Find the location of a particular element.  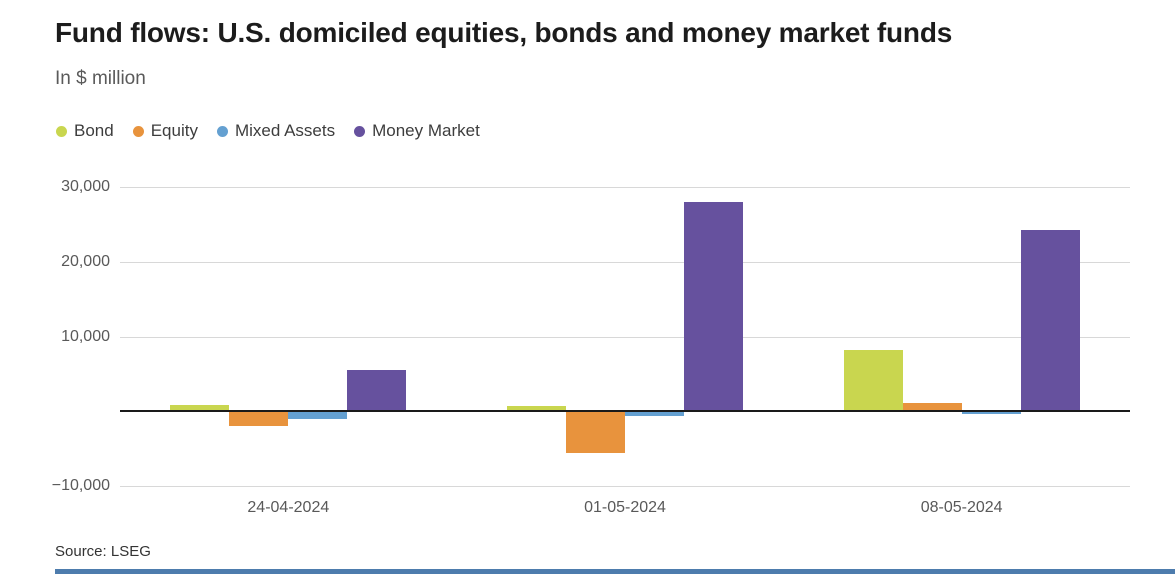

chart-subtitle: In $ million is located at coordinates (100, 78).